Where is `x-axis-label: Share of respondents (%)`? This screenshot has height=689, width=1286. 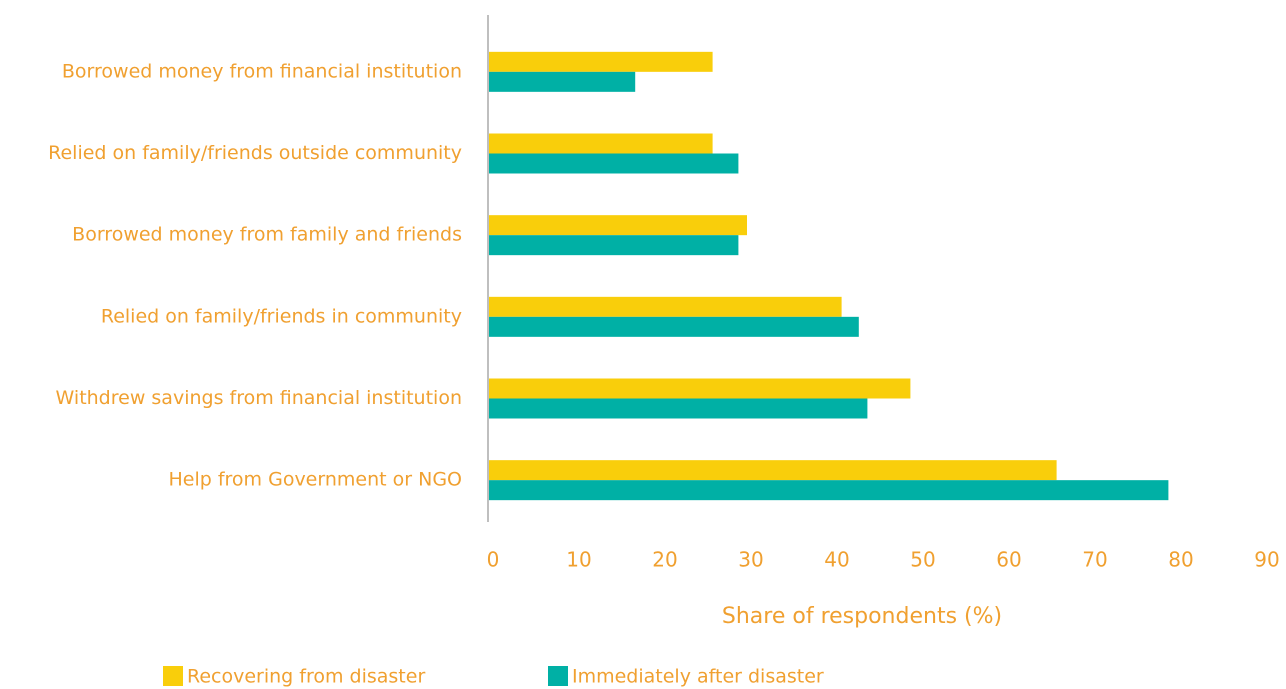
x-axis-label: Share of respondents (%) is located at coordinates (862, 616).